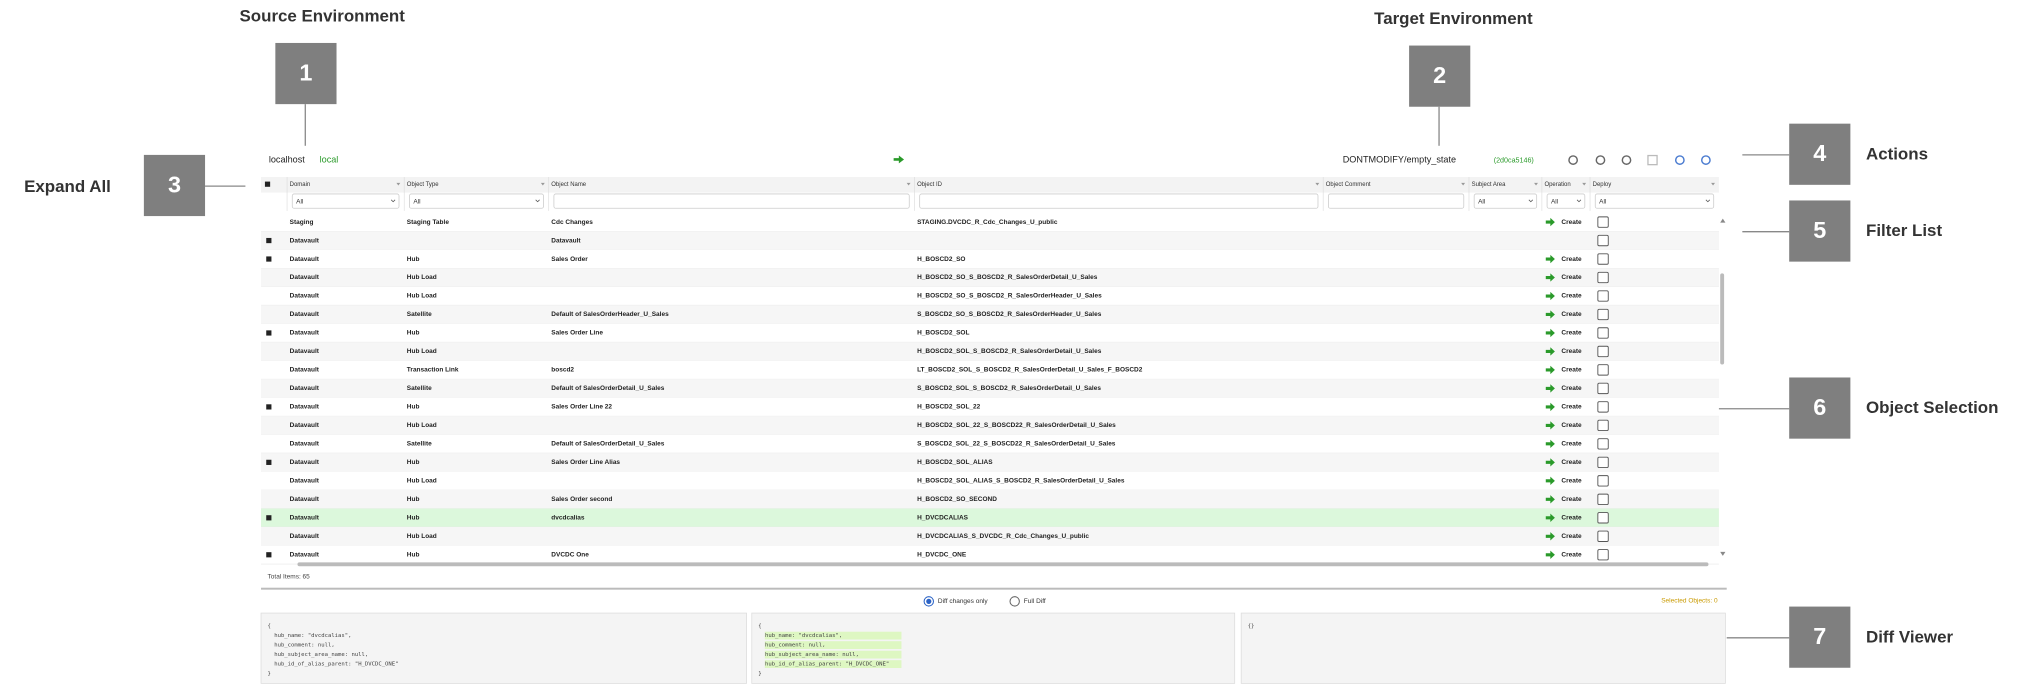 The height and width of the screenshot is (699, 2032). Describe the element at coordinates (393, 201) in the screenshot. I see `select-chevron` at that location.